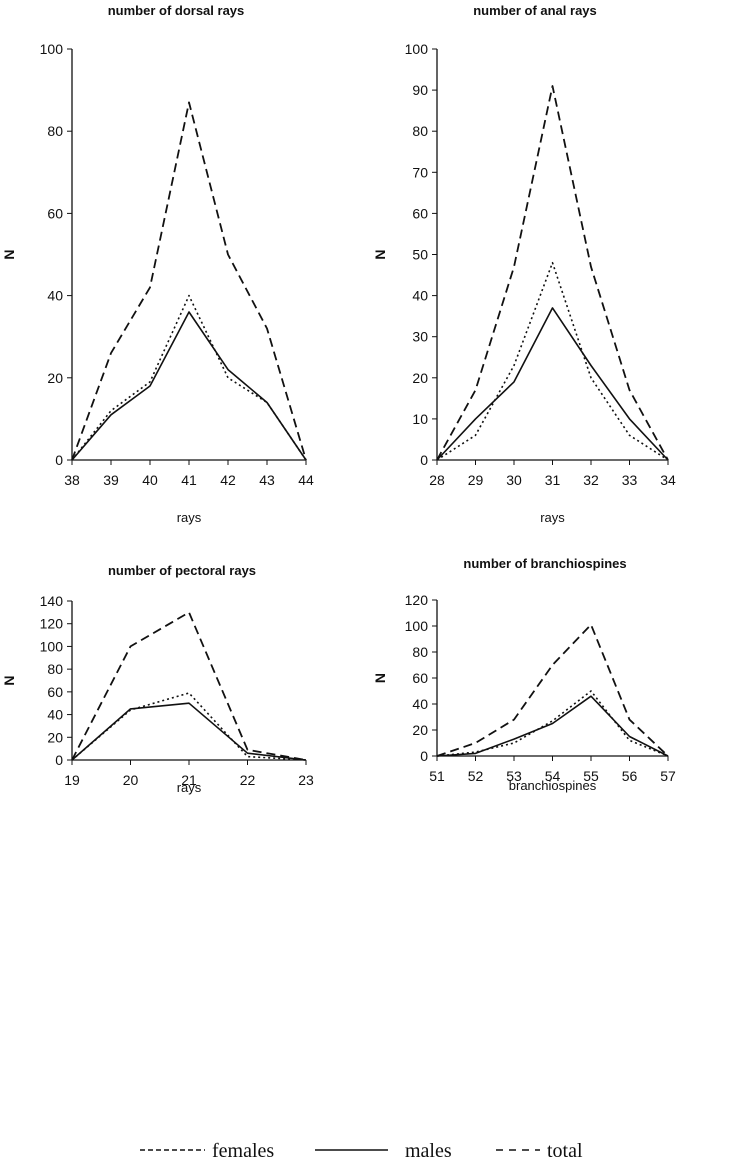 The image size is (747, 1170). I want to click on x-tick-label: 38, so click(72, 480).